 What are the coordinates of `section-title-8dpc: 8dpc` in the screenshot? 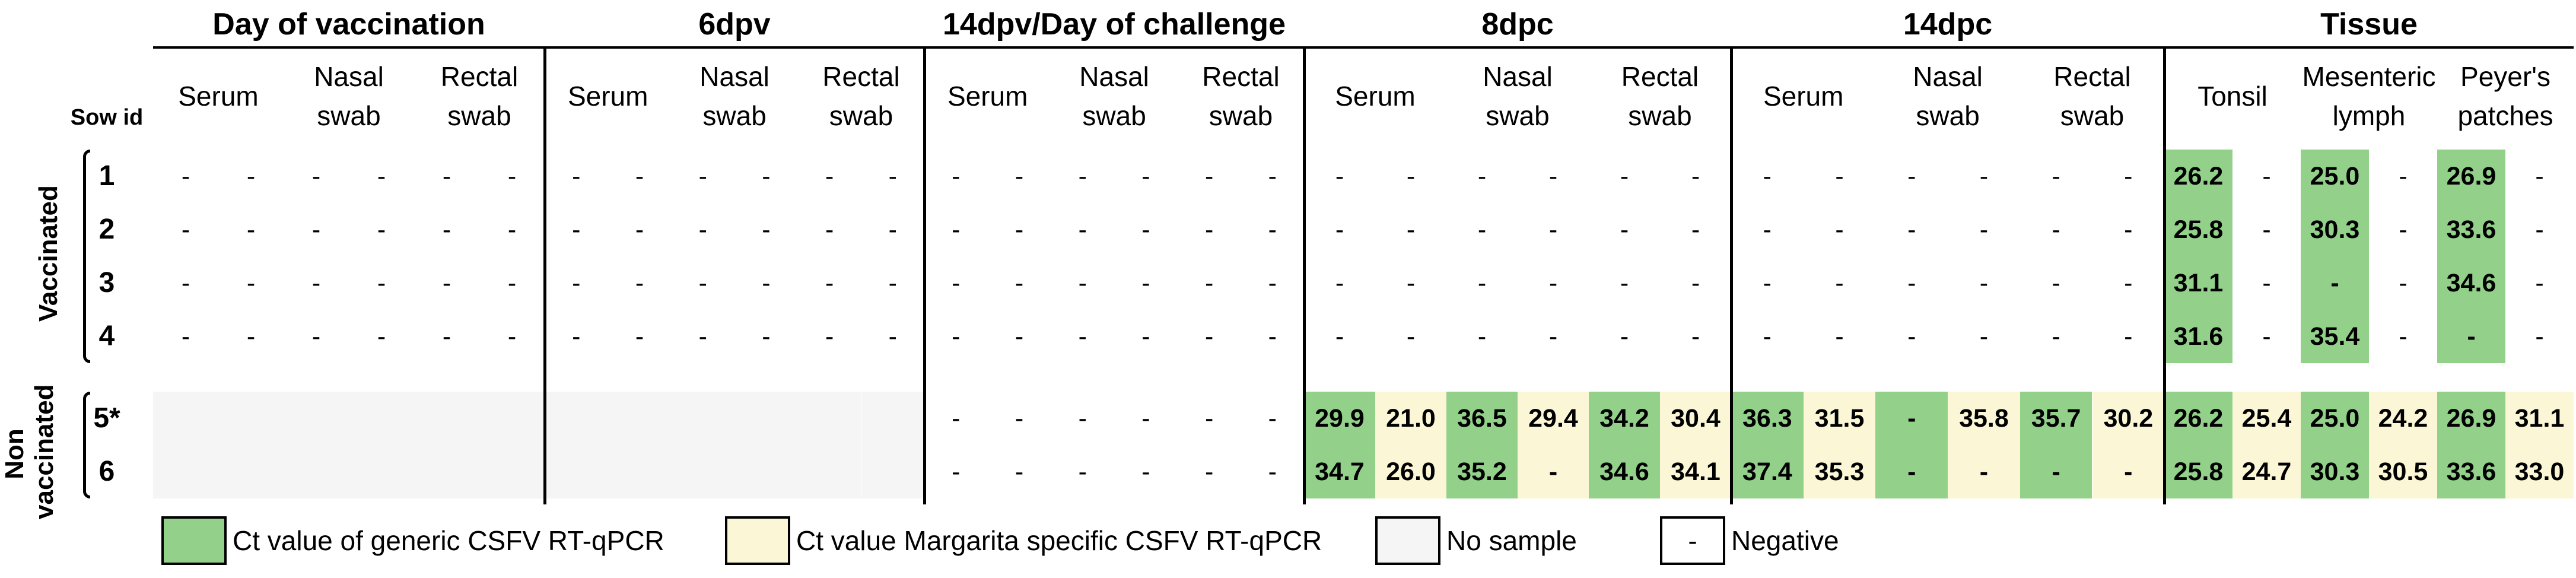 It's located at (1517, 24).